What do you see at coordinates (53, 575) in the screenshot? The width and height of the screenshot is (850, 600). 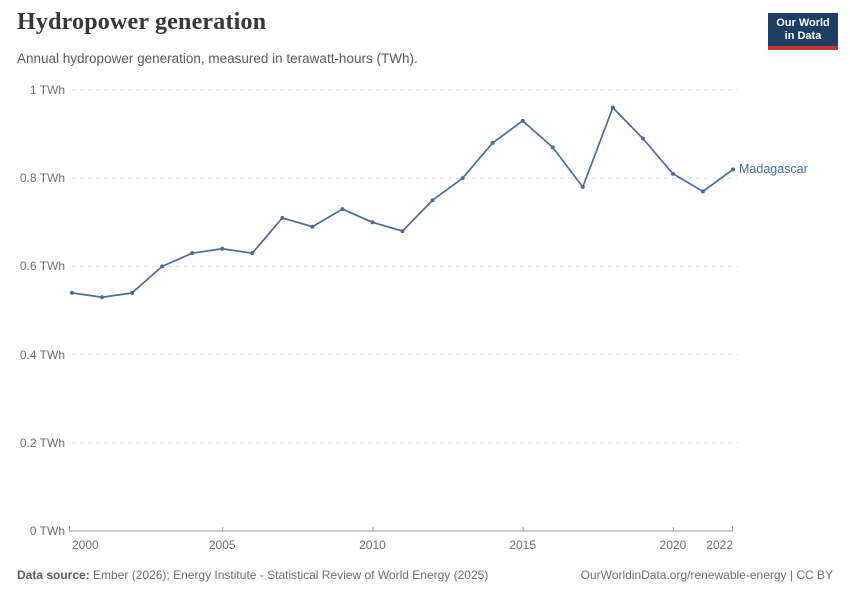 I see `data-source-label: Data source:` at bounding box center [53, 575].